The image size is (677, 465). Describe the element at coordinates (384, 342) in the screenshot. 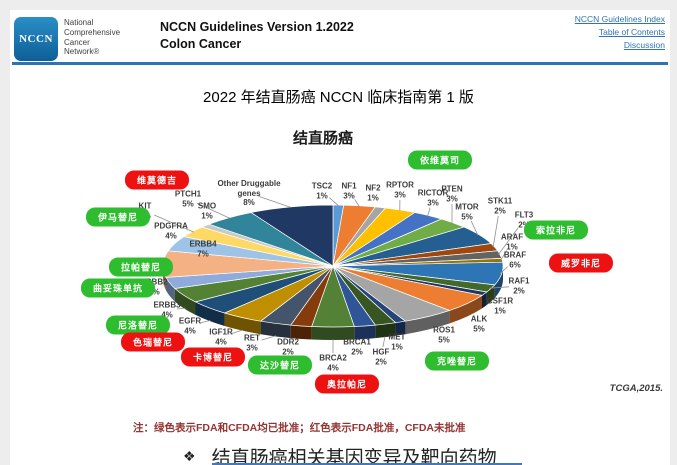

I see `leader-line-hgf` at that location.